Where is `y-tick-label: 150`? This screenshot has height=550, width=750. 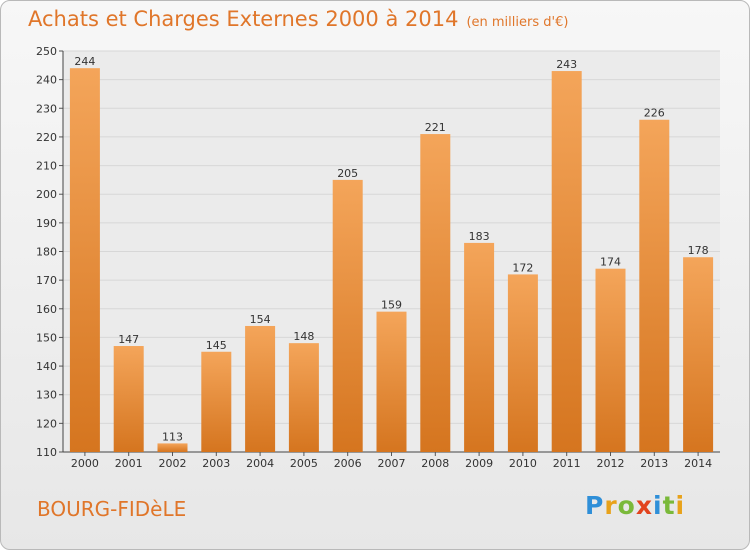
y-tick-label: 150 is located at coordinates (46, 337).